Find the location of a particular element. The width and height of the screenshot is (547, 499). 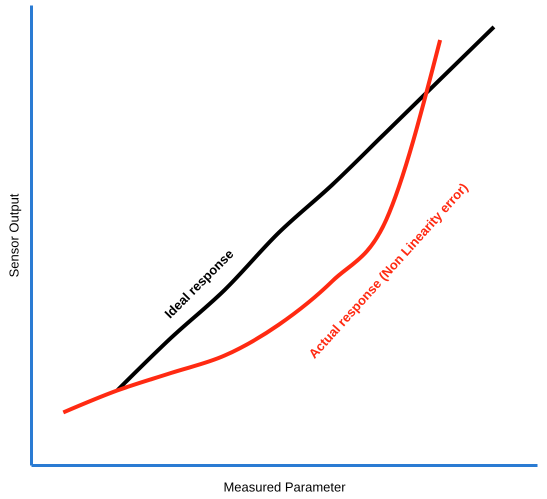

y-axis-title: Sensor Output is located at coordinates (14, 235).